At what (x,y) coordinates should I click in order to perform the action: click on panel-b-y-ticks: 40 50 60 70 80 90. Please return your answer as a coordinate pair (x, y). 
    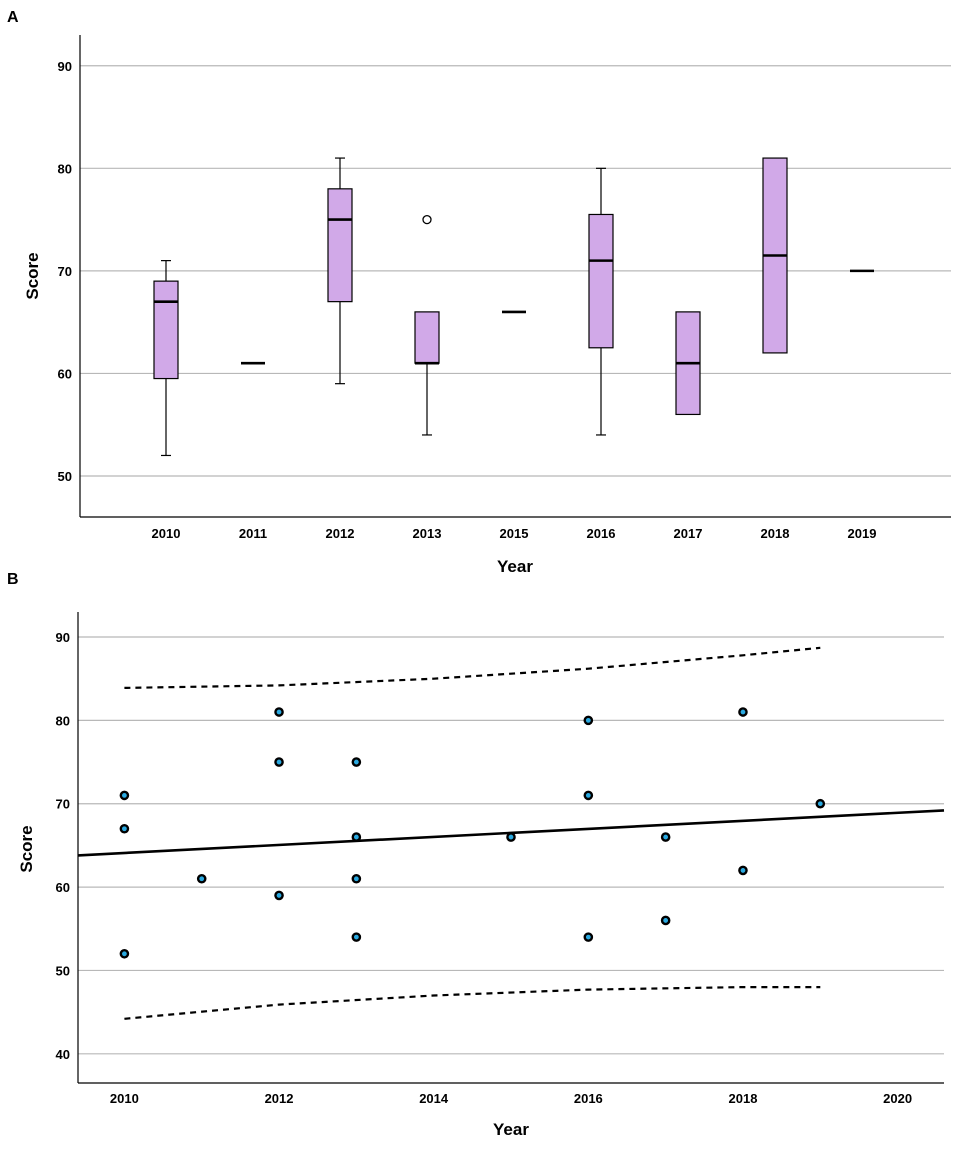
    Looking at the image, I should click on (63, 846).